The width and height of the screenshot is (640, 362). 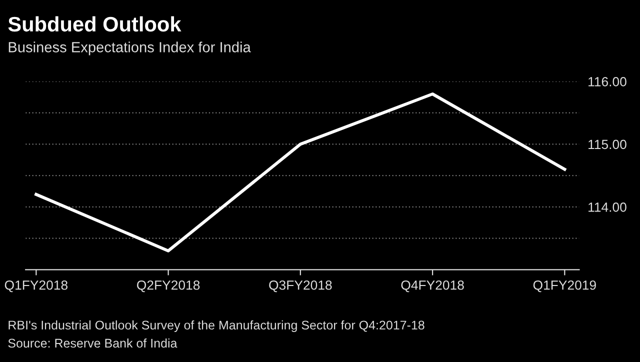 I want to click on y-tick-label: 114.00, so click(x=607, y=207).